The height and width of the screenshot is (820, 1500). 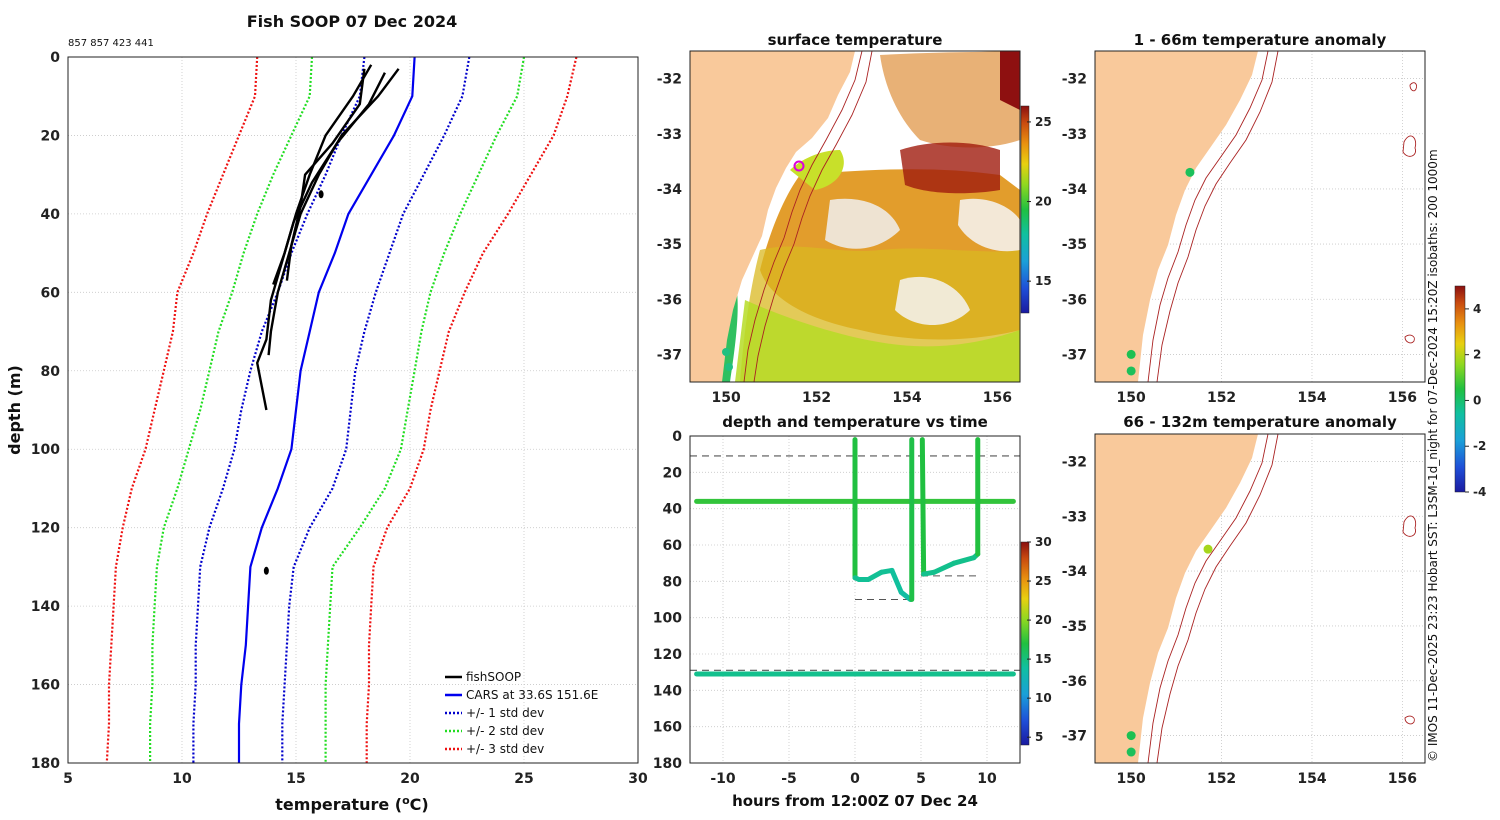 I want to click on ts-ytick-label: 100, so click(x=667, y=619).